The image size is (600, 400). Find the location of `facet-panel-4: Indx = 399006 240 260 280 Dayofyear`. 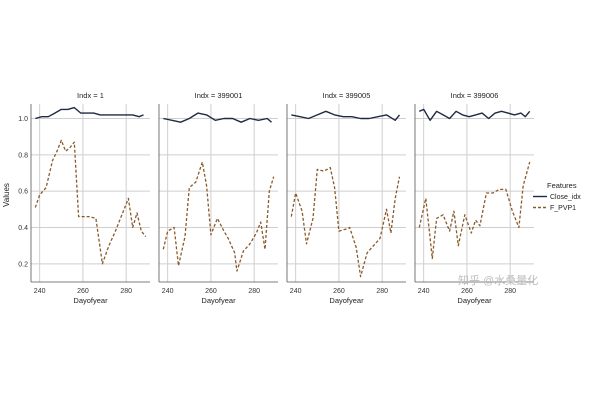

facet-panel-4: Indx = 399006 240 260 280 Dayofyear is located at coordinates (474, 198).